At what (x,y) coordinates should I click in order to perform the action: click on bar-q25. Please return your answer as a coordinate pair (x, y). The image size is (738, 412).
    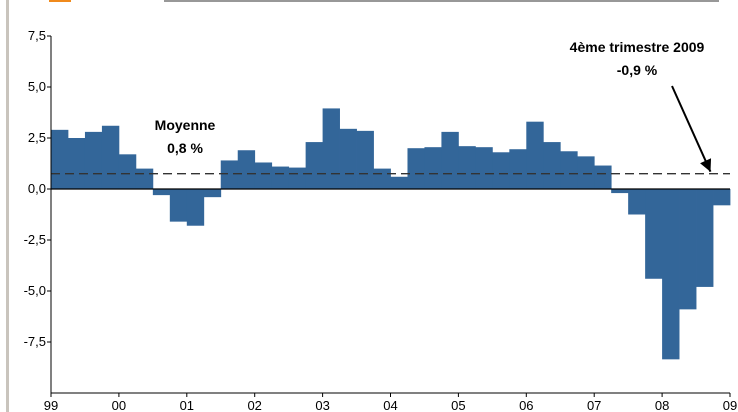
    Looking at the image, I should click on (467, 167).